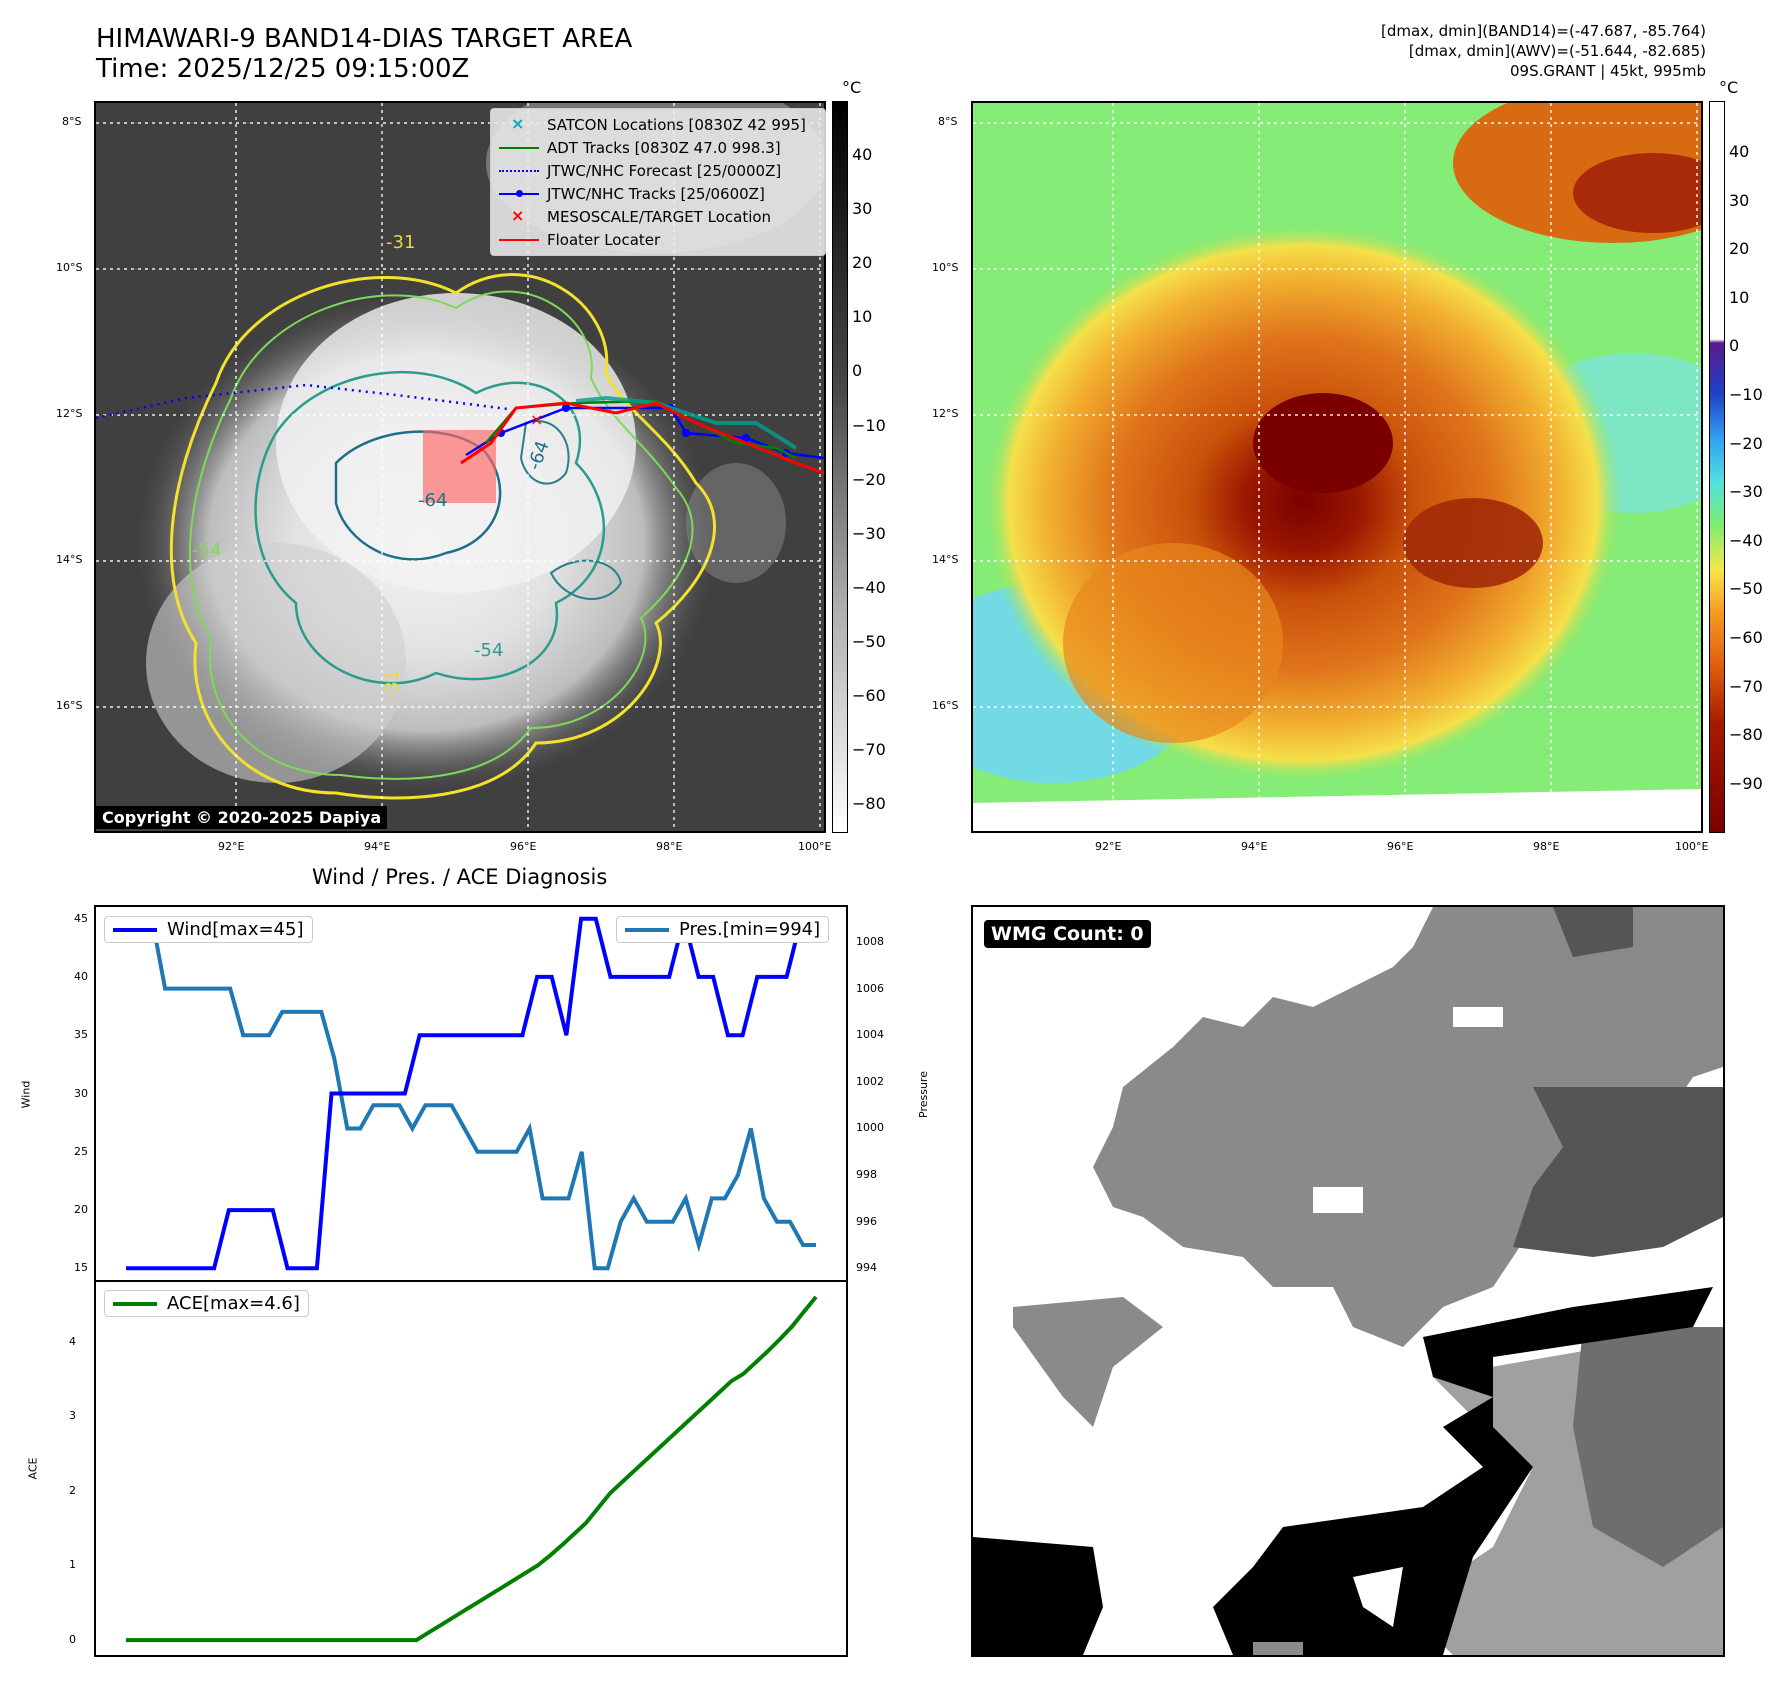 This screenshot has height=1690, width=1788. What do you see at coordinates (866, 1221) in the screenshot?
I see `pressure-tick-label: 996` at bounding box center [866, 1221].